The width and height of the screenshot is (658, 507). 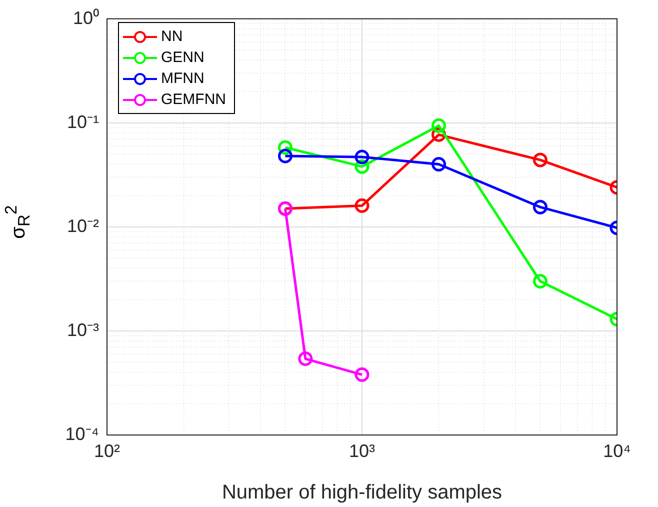 I want to click on y-tick-label: 10⁻¹, so click(x=83, y=122).